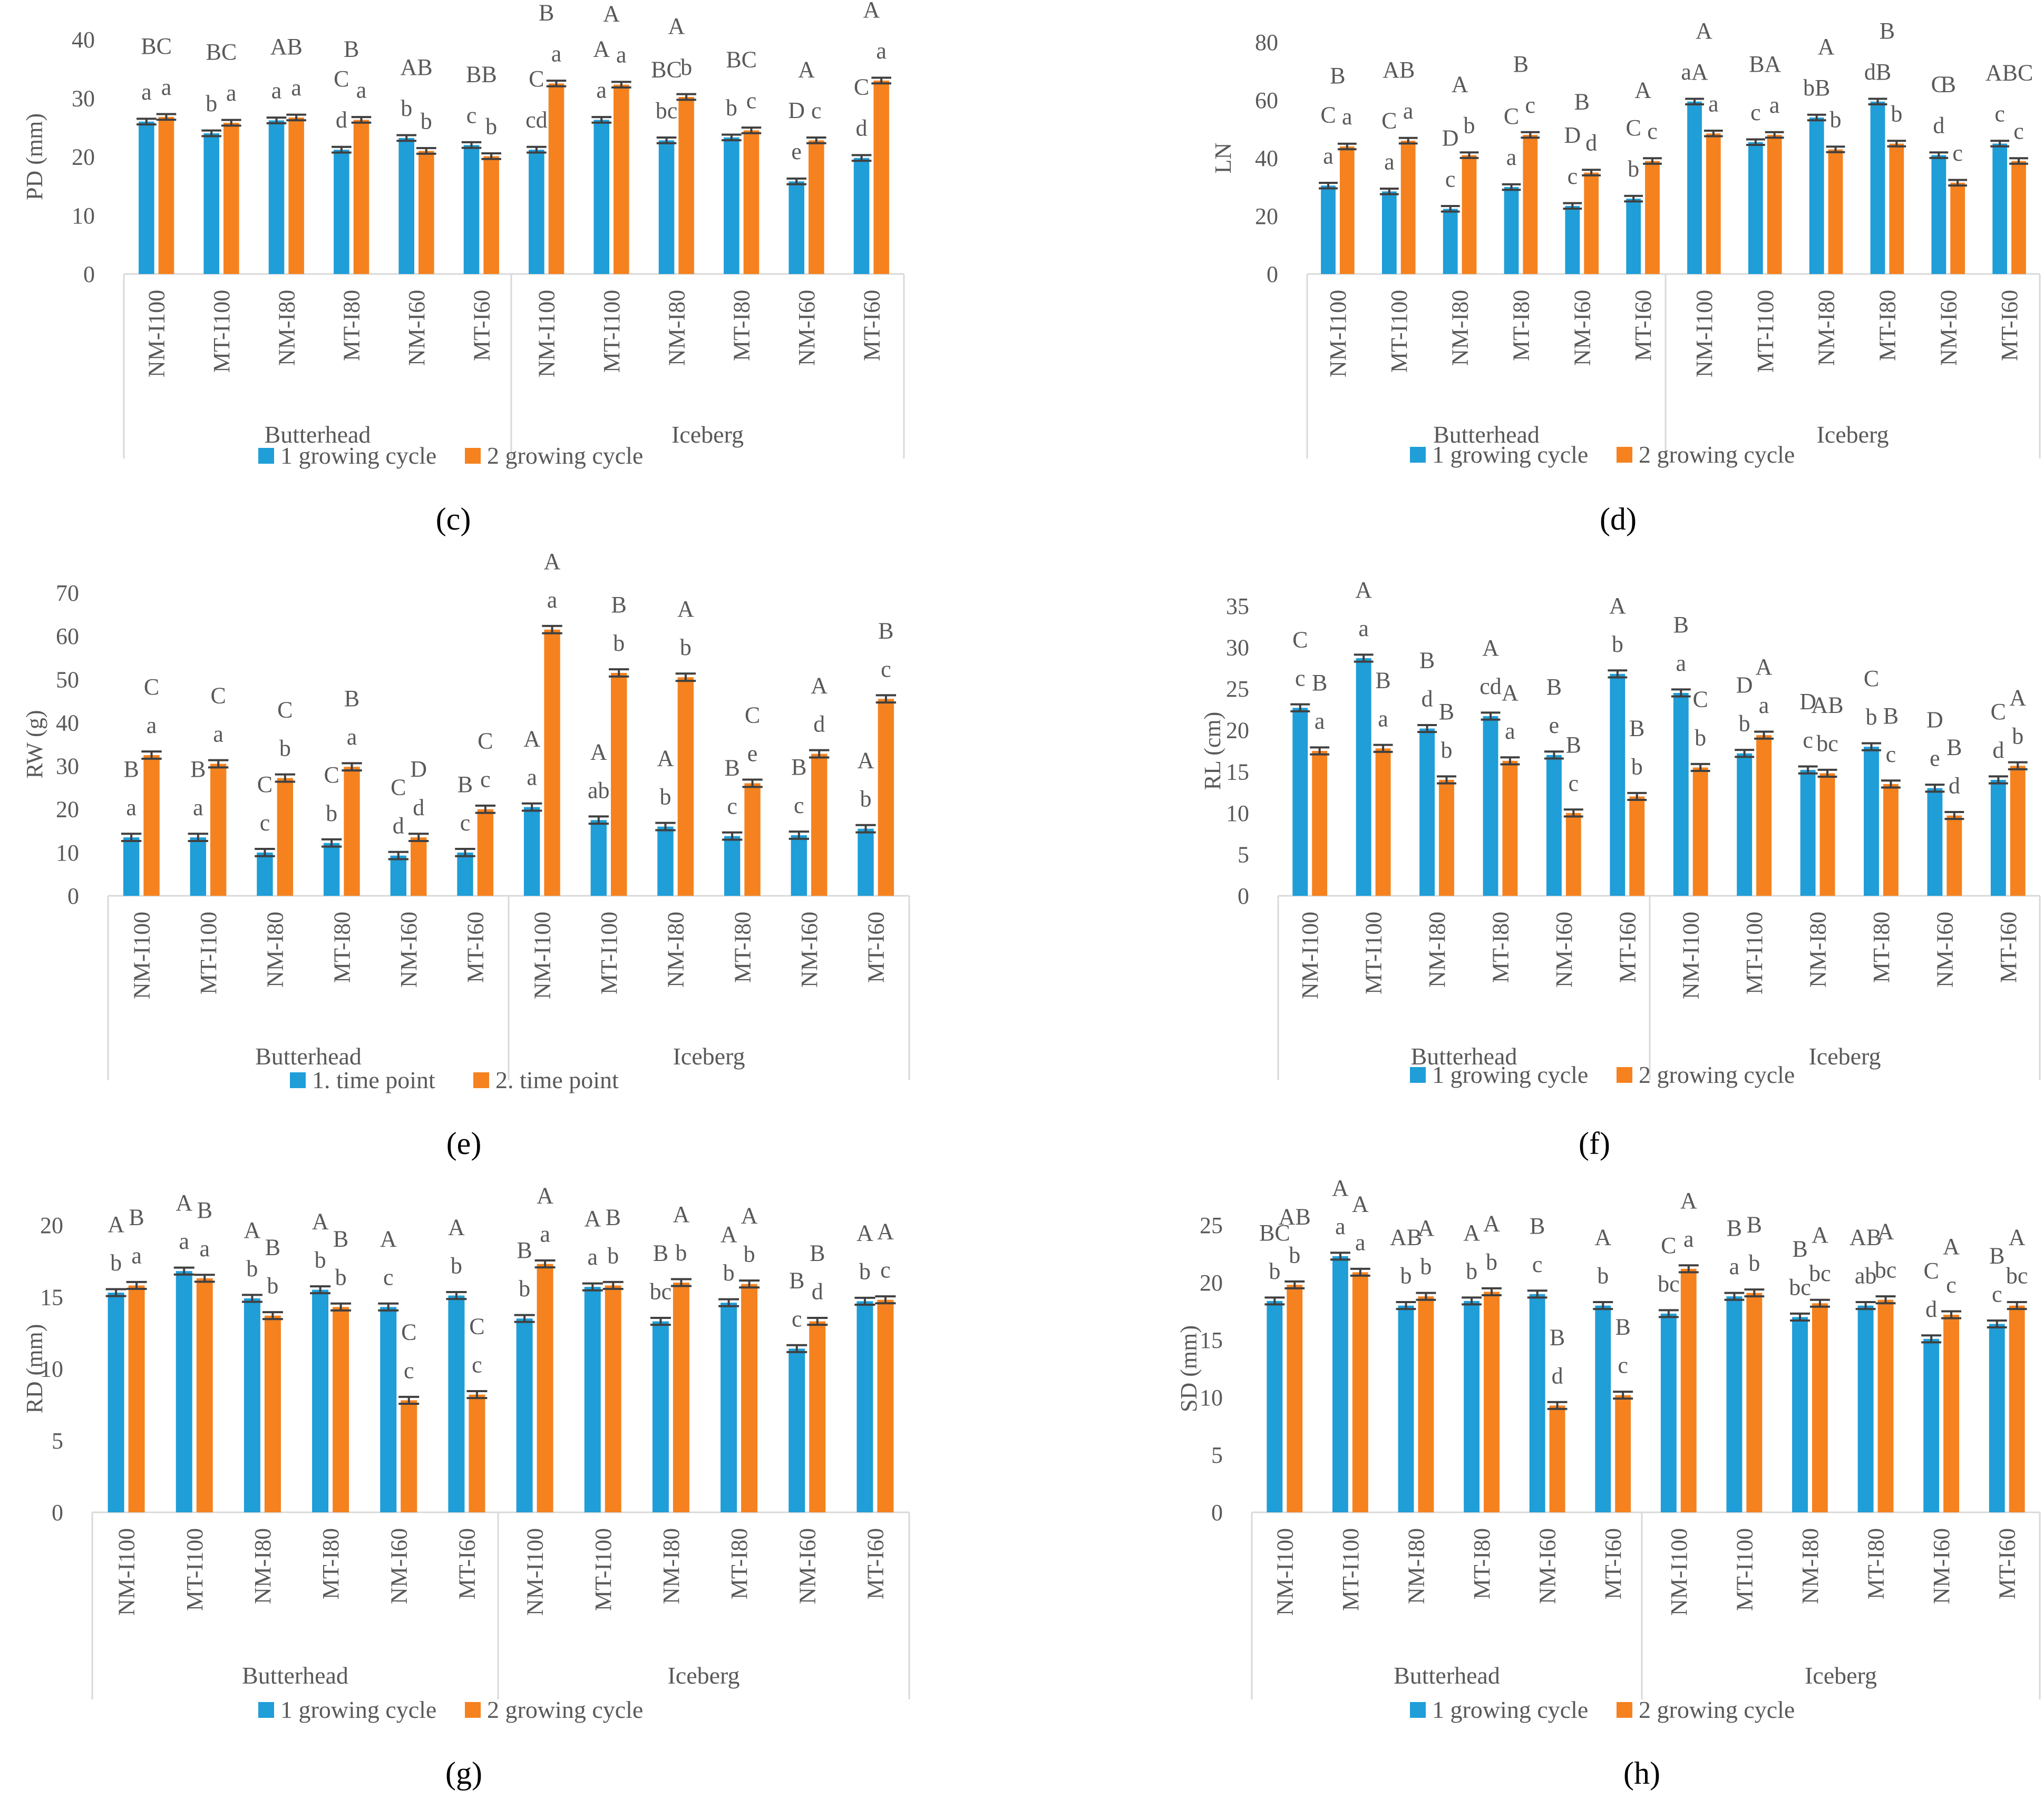 This screenshot has height=1809, width=2044. What do you see at coordinates (1827, 743) in the screenshot?
I see `sig-letter-lower: bc` at bounding box center [1827, 743].